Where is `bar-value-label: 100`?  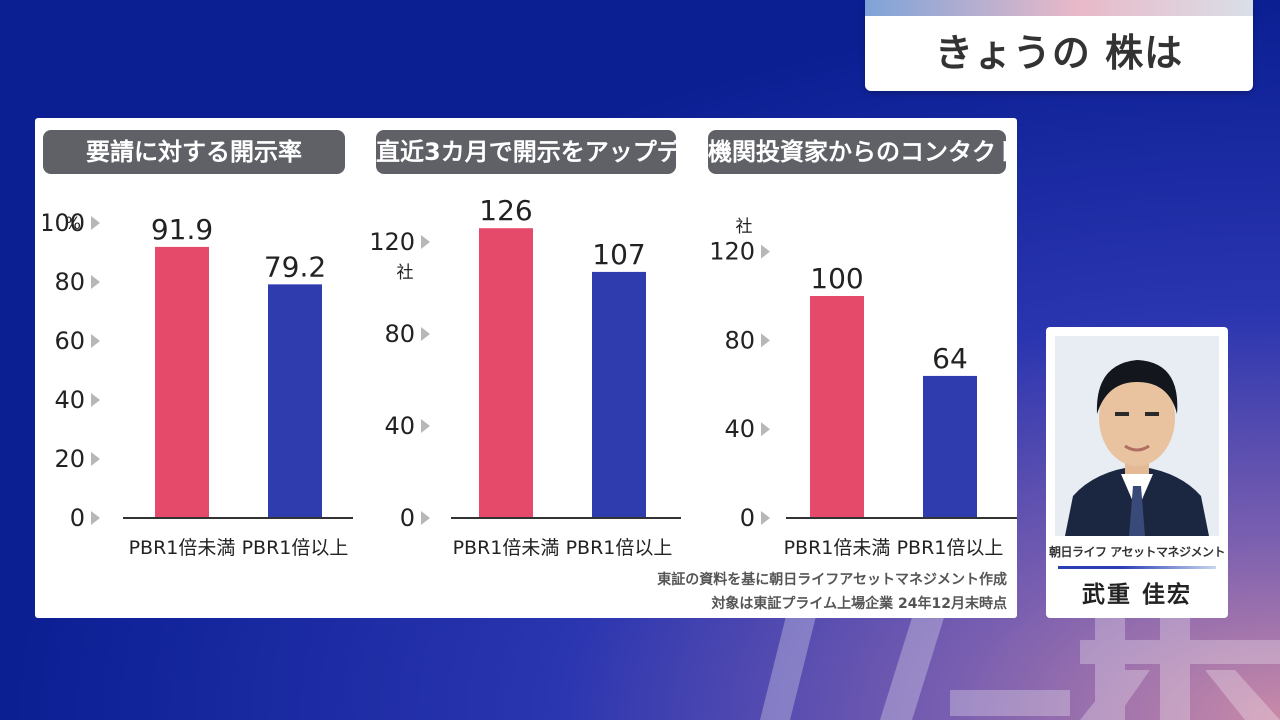
bar-value-label: 100 is located at coordinates (836, 278).